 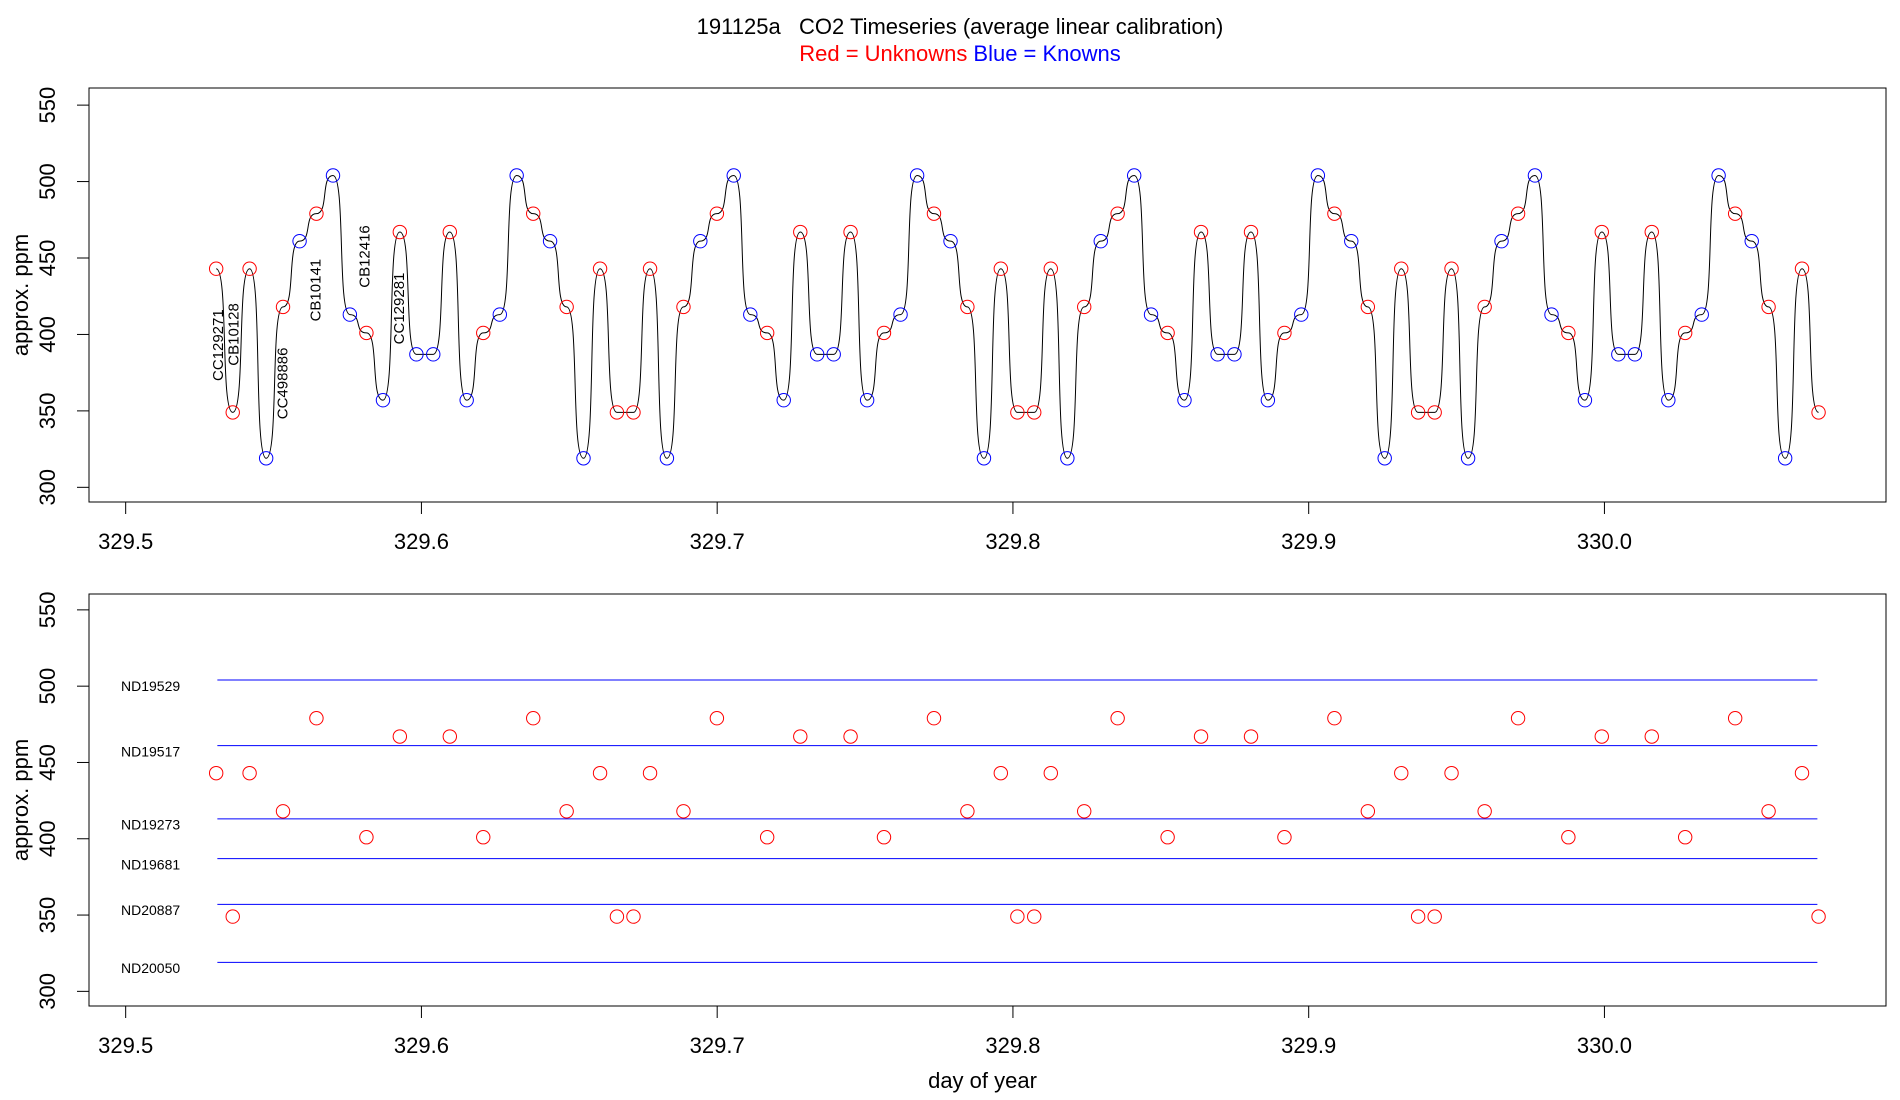 What do you see at coordinates (150, 910) in the screenshot?
I see `reference-label: ND20887` at bounding box center [150, 910].